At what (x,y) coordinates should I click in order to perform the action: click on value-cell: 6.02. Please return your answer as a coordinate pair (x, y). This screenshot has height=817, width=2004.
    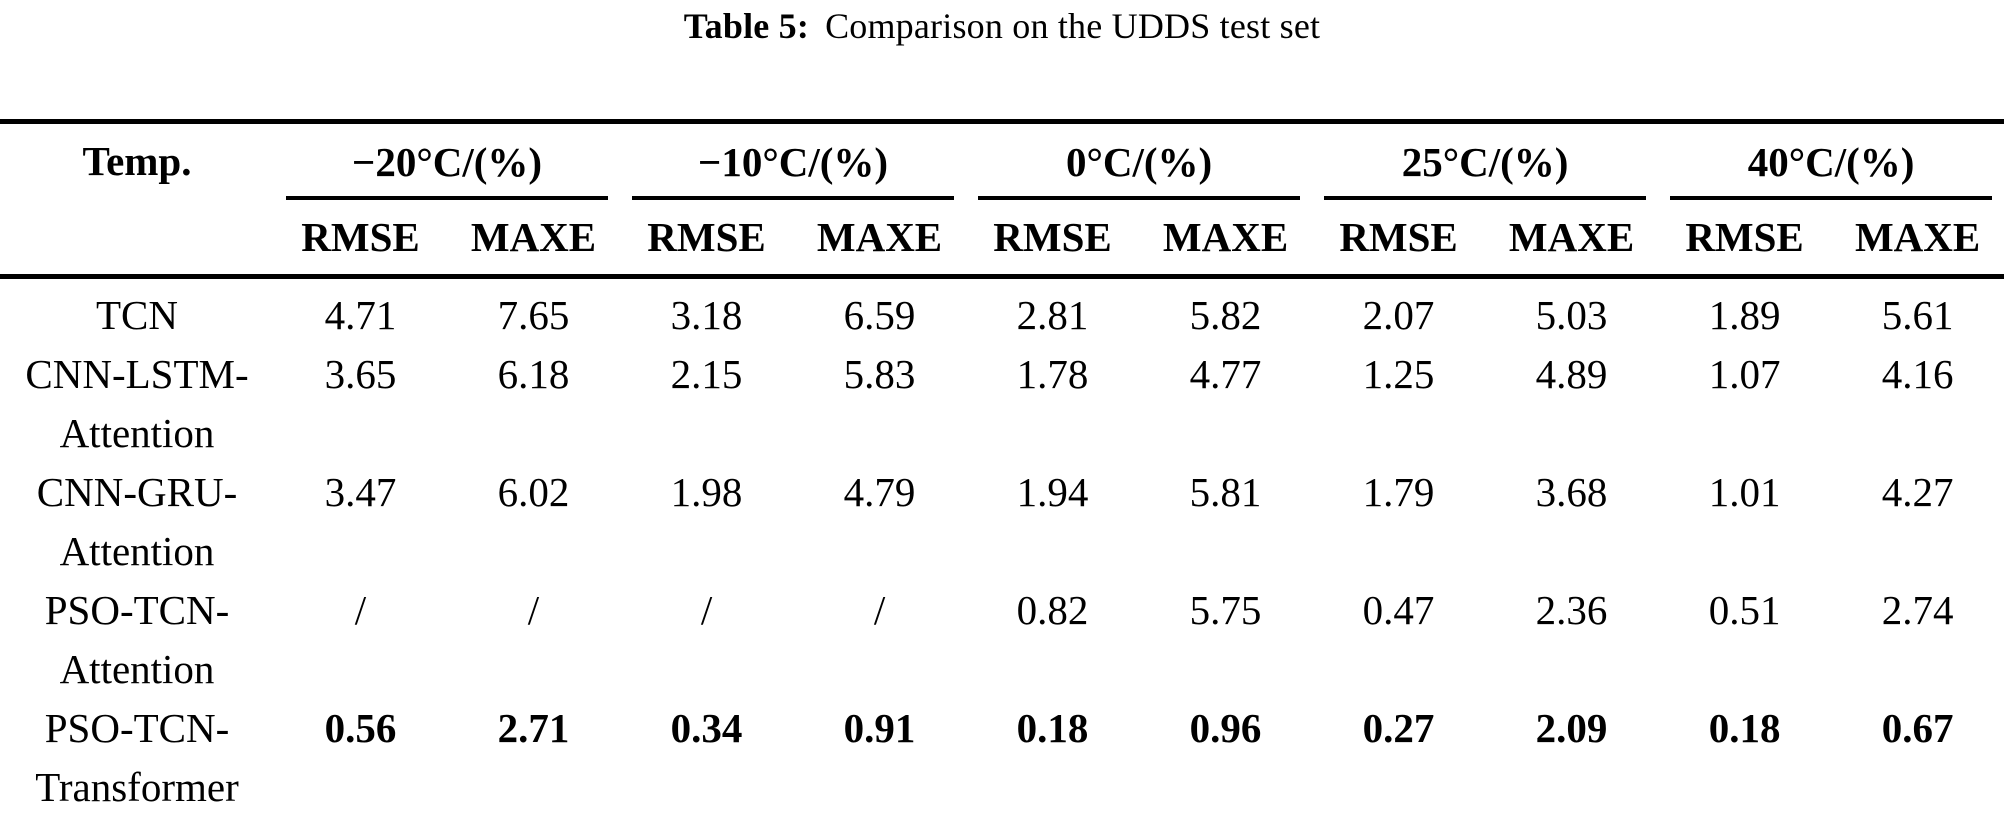
    Looking at the image, I should click on (533, 491).